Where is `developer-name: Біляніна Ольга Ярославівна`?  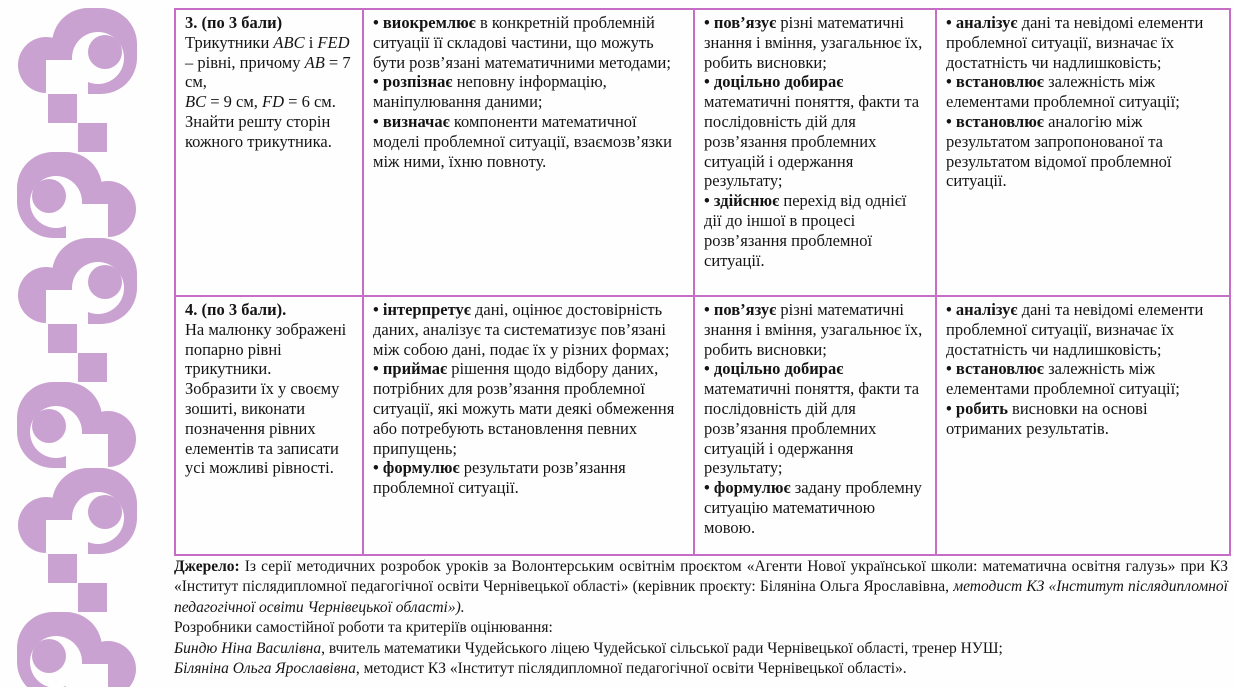 developer-name: Біляніна Ольга Ярославівна is located at coordinates (265, 669).